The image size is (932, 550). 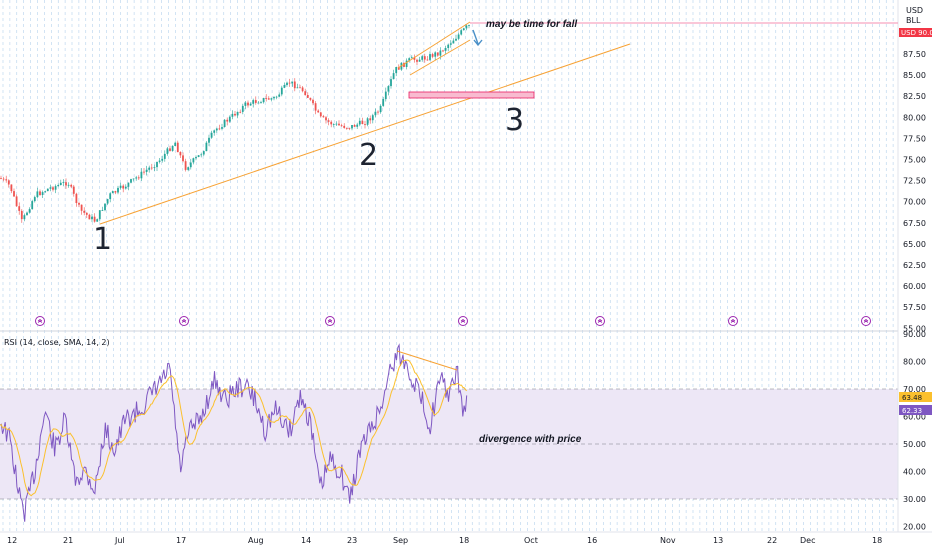 I want to click on currency-line1: USD, so click(x=914, y=10).